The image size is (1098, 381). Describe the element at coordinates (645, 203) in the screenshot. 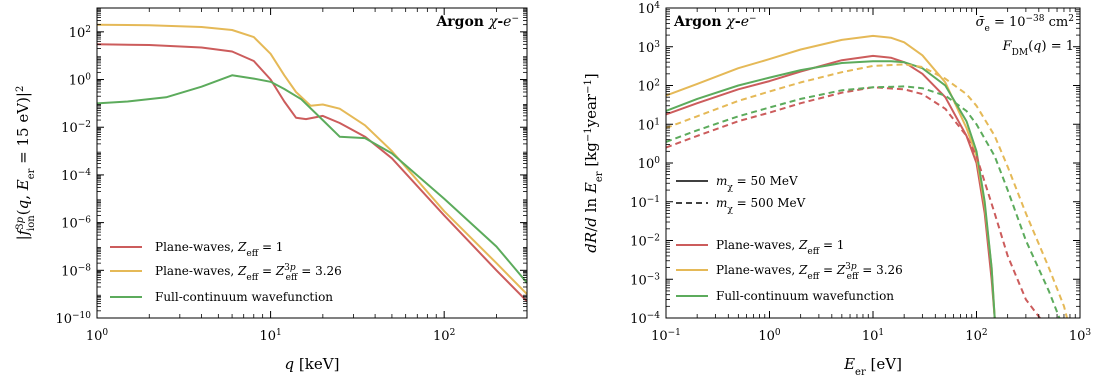

I see `right-y-tick-label: 10⁻¹` at that location.